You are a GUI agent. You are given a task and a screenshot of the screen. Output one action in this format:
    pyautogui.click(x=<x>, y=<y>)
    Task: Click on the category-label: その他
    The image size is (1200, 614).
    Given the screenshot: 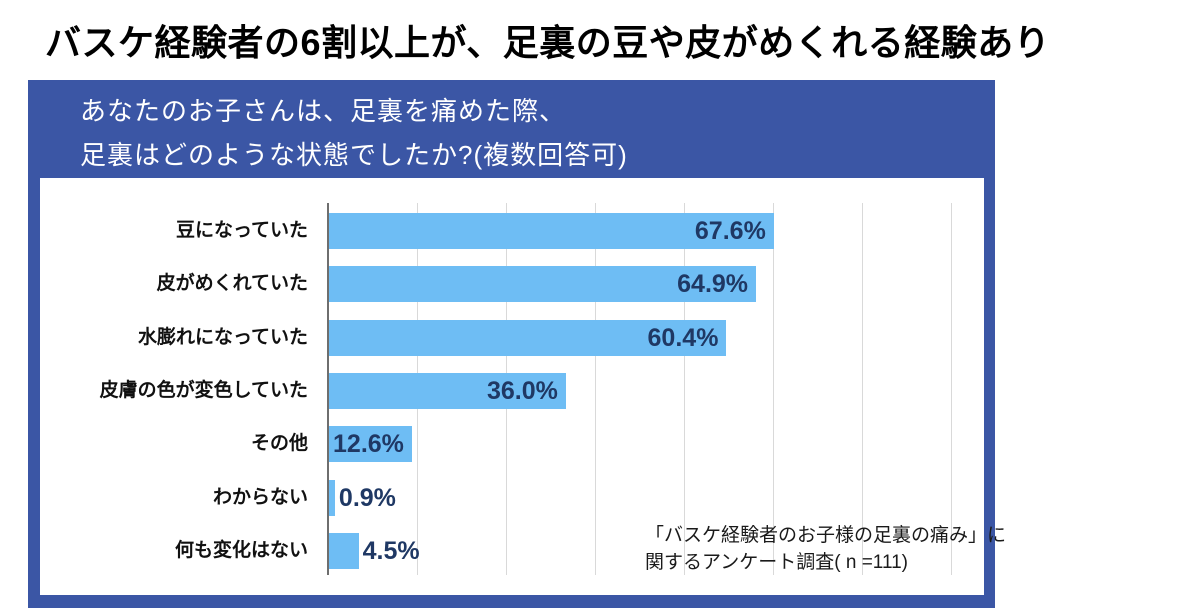 What is the action you would take?
    pyautogui.click(x=279, y=444)
    